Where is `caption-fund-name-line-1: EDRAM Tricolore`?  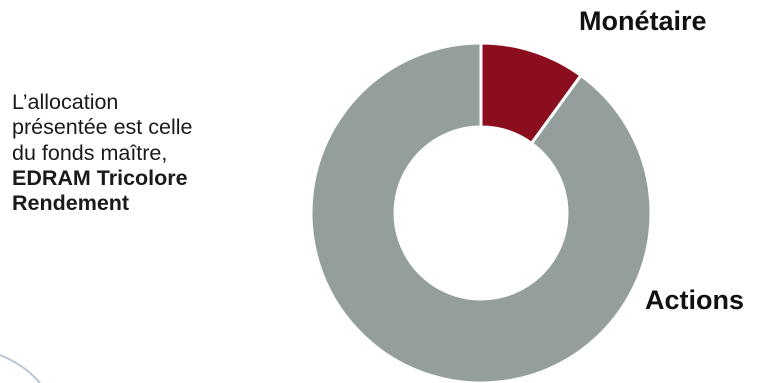 caption-fund-name-line-1: EDRAM Tricolore is located at coordinates (100, 178).